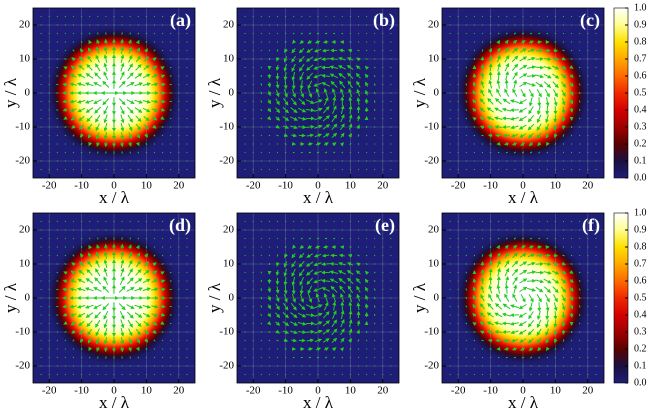  Describe the element at coordinates (556, 186) in the screenshot. I see `x-tick-label: 10` at that location.